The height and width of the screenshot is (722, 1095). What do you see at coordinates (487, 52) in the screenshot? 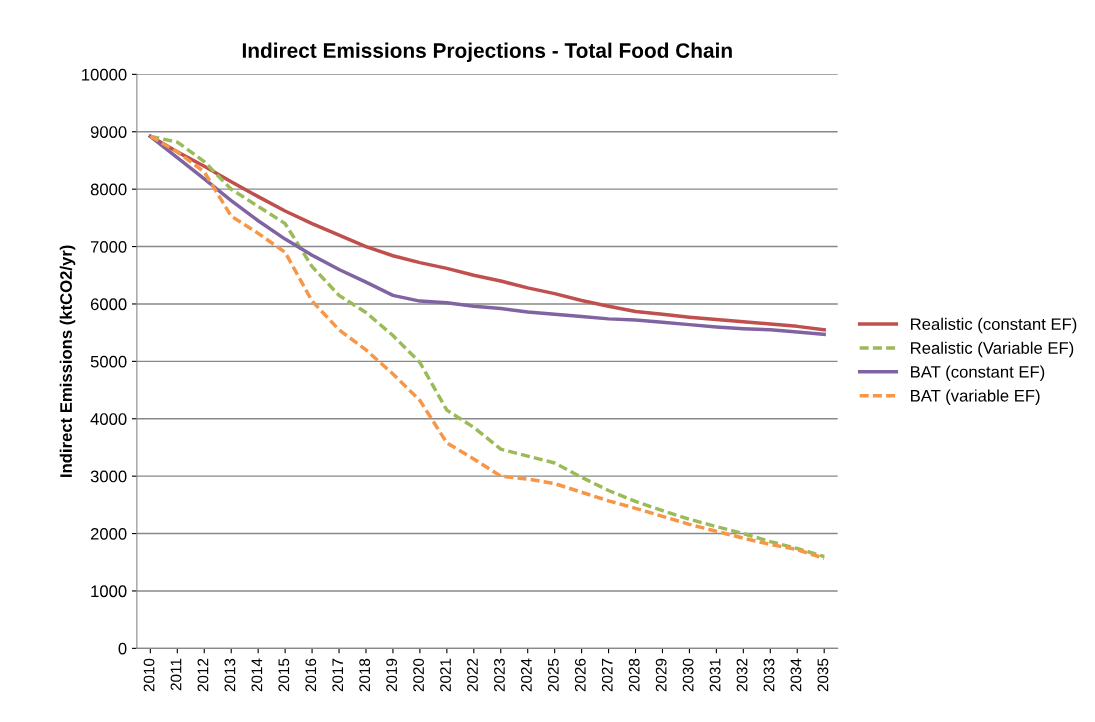
I see `chart-title: Indirect Emissions Projections - Total Food Chain` at bounding box center [487, 52].